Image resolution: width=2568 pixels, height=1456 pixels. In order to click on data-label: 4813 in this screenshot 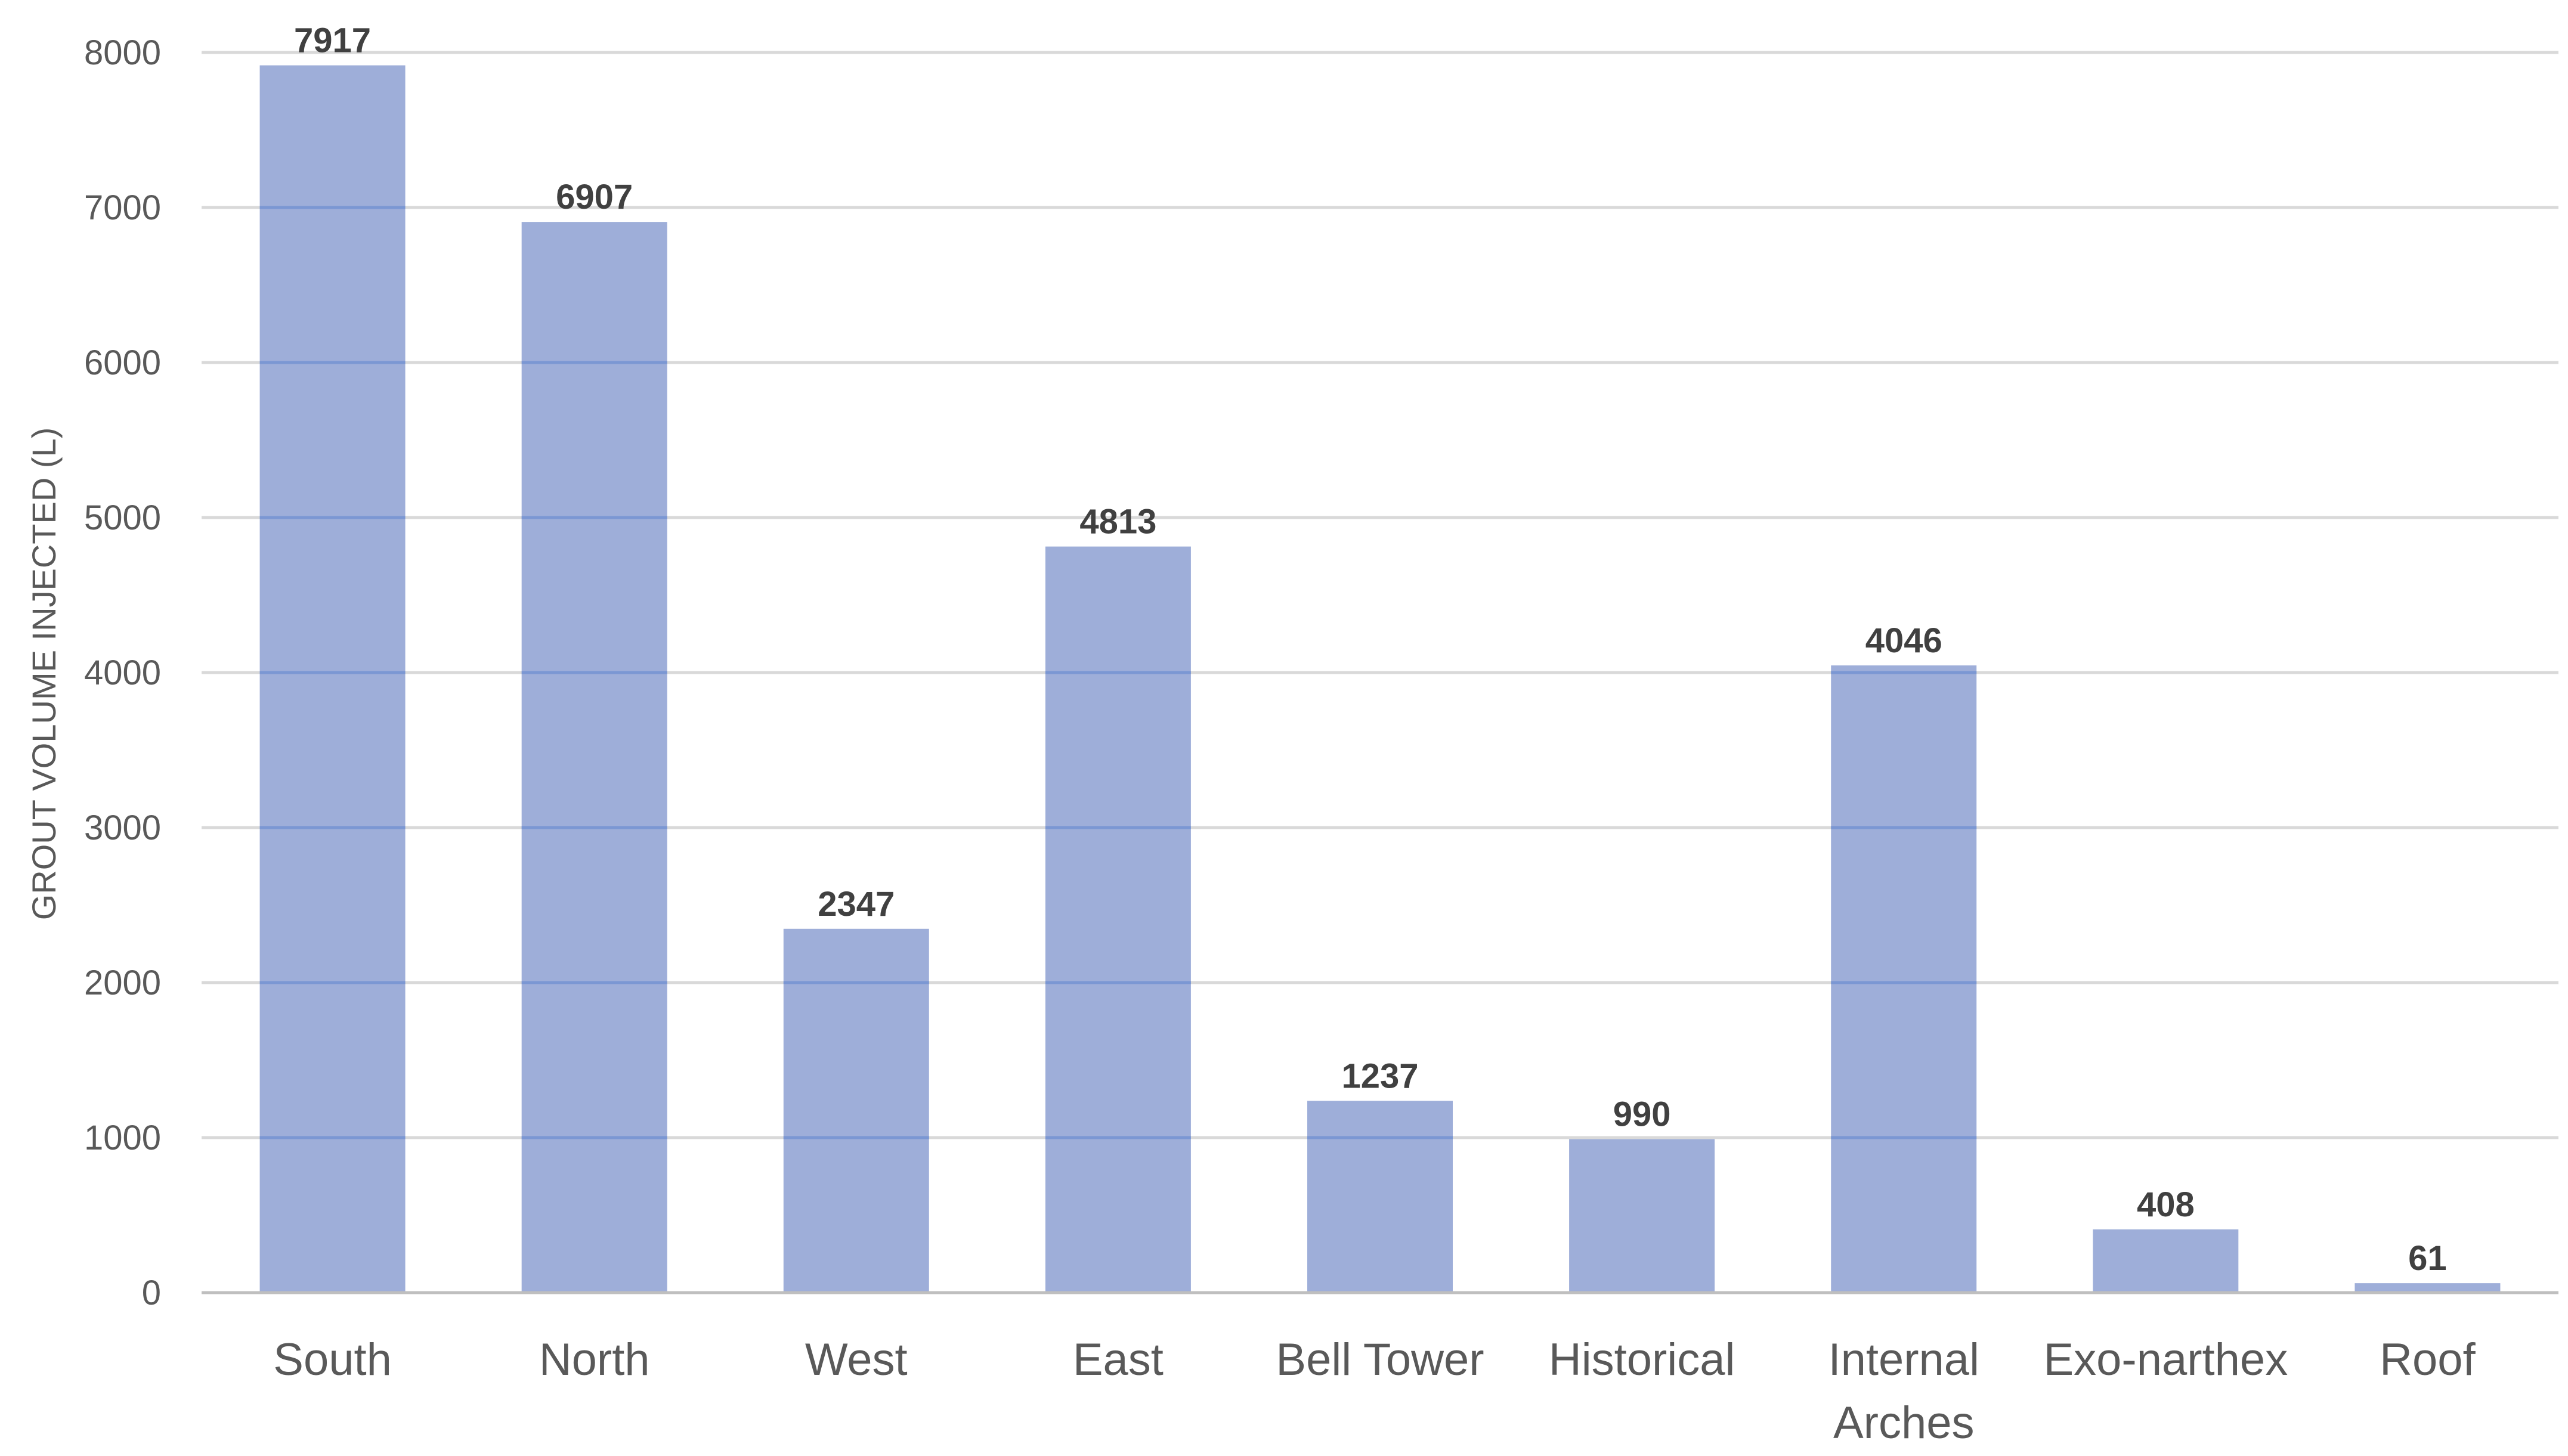, I will do `click(1117, 522)`.